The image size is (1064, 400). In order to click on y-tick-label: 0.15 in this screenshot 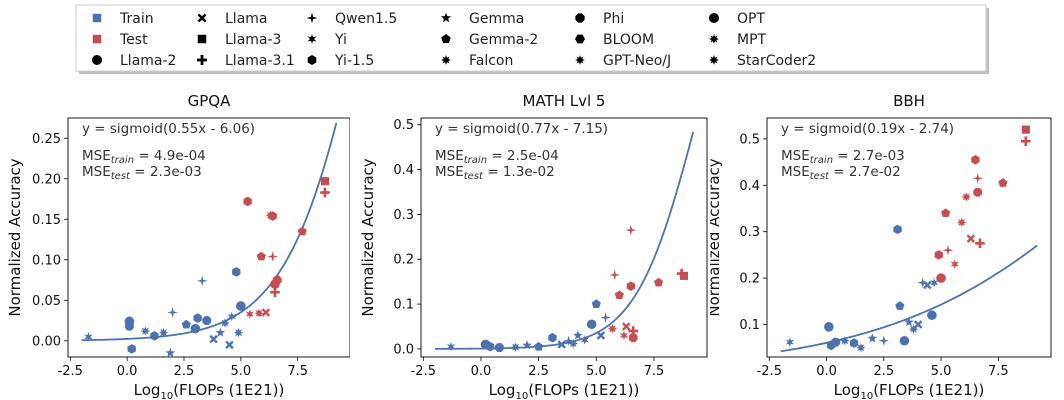, I will do `click(46, 220)`.